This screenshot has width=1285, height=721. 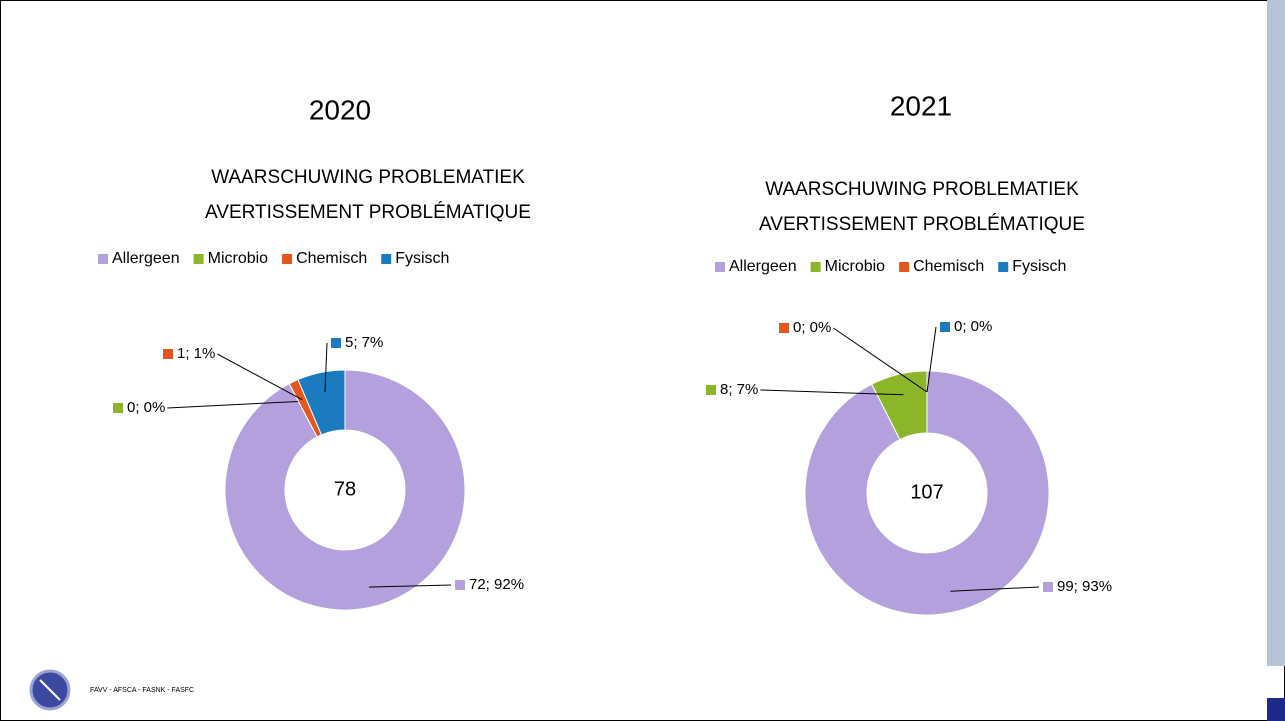 What do you see at coordinates (1276, 333) in the screenshot?
I see `side-stripe` at bounding box center [1276, 333].